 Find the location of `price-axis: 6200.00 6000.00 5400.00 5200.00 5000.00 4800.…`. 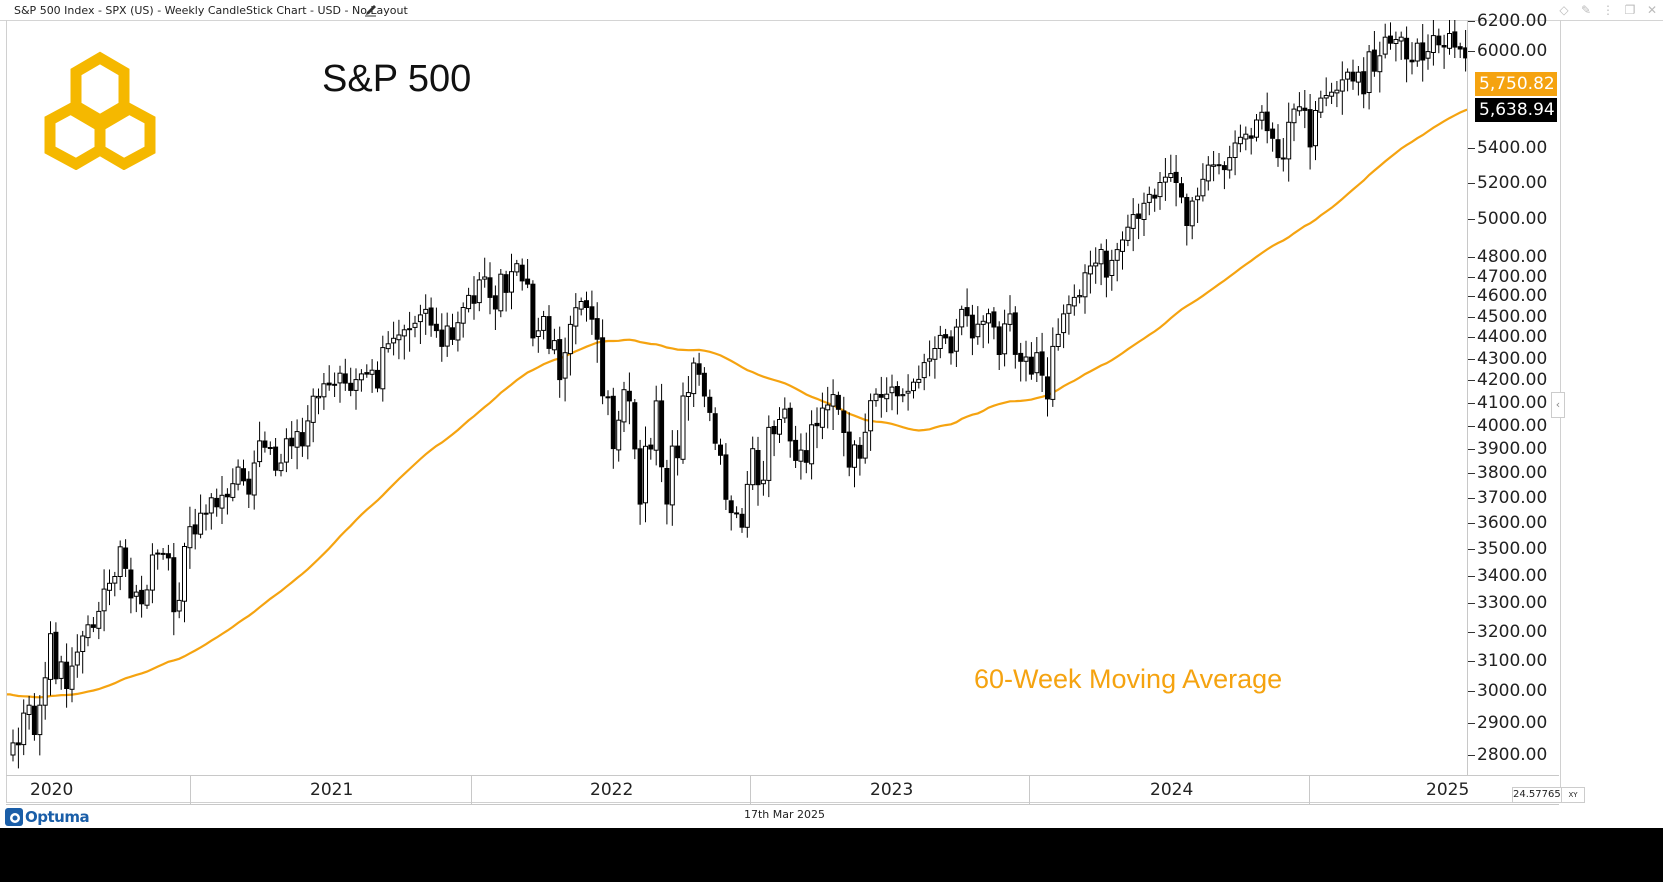

price-axis: 6200.00 6000.00 5400.00 5200.00 5000.00 4800.… is located at coordinates (1513, 393).